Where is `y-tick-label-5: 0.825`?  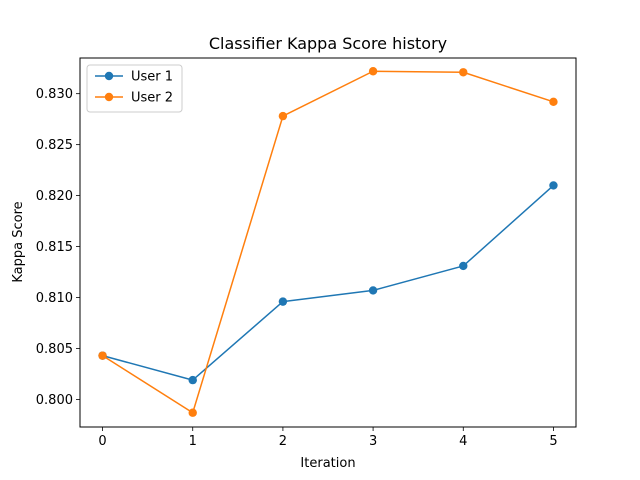
y-tick-label-5: 0.825 is located at coordinates (54, 145).